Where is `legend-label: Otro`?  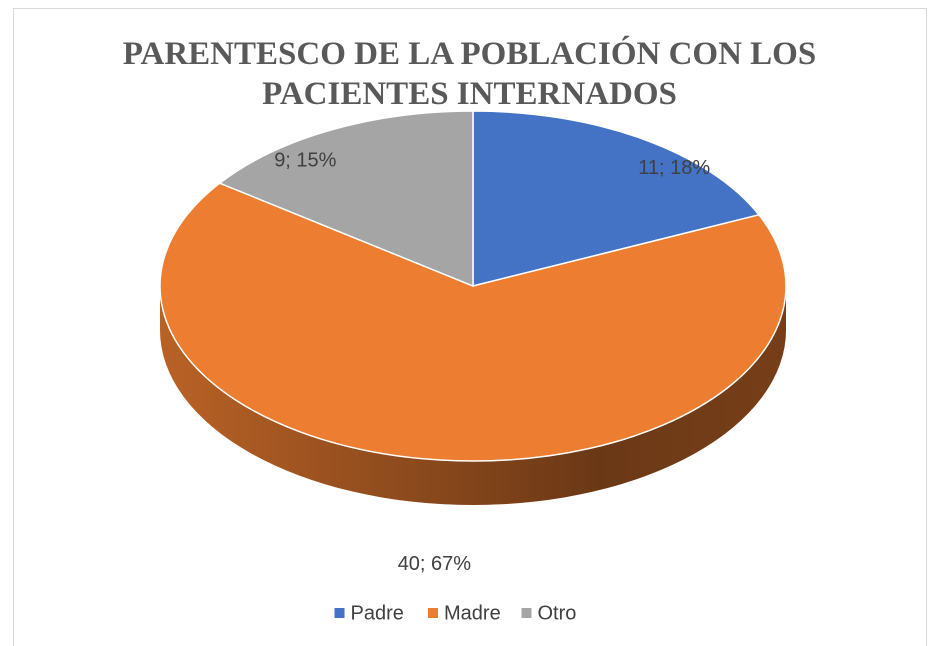
legend-label: Otro is located at coordinates (557, 613).